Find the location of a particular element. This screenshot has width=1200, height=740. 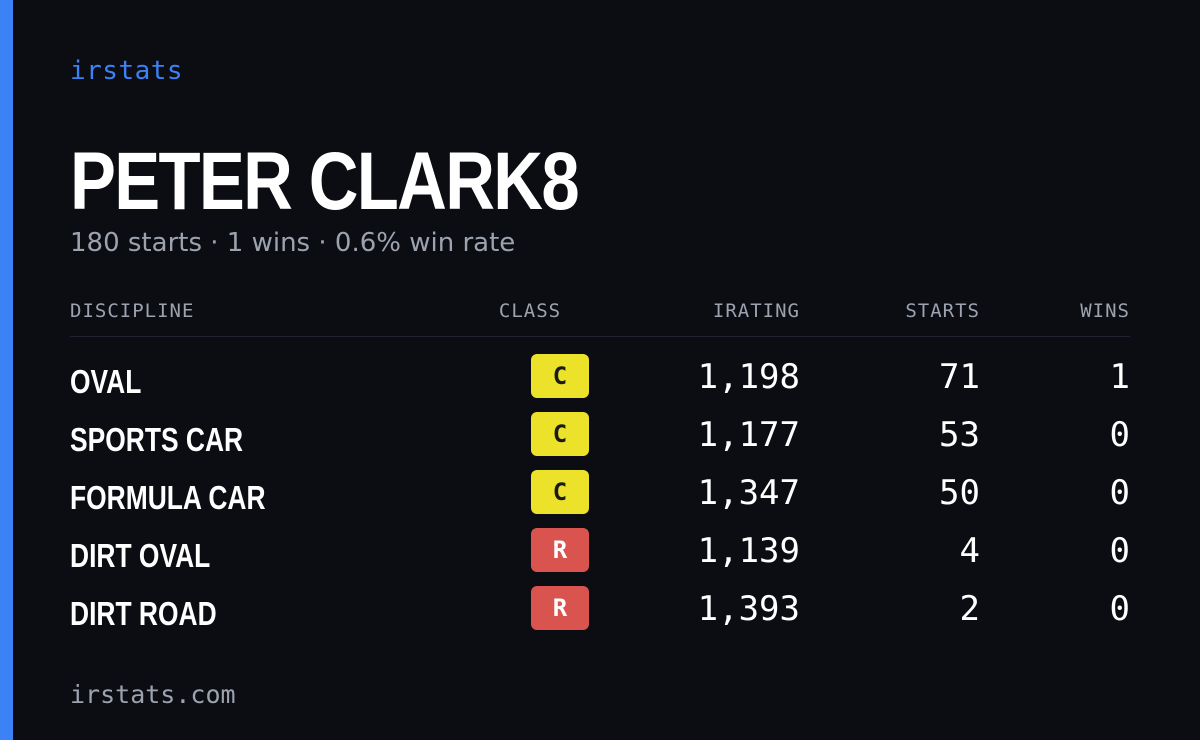

header-discipline: DISCIPLINE is located at coordinates (132, 311).